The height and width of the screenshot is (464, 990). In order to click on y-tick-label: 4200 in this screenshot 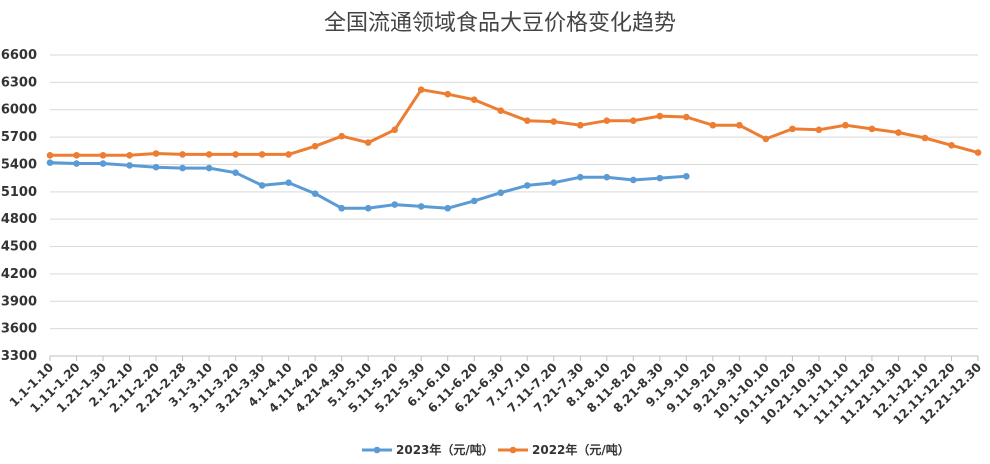, I will do `click(19, 274)`.